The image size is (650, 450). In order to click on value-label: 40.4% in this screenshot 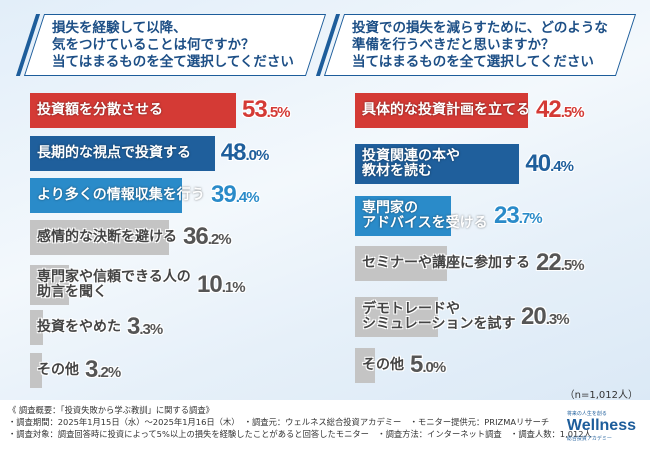, I will do `click(549, 163)`.